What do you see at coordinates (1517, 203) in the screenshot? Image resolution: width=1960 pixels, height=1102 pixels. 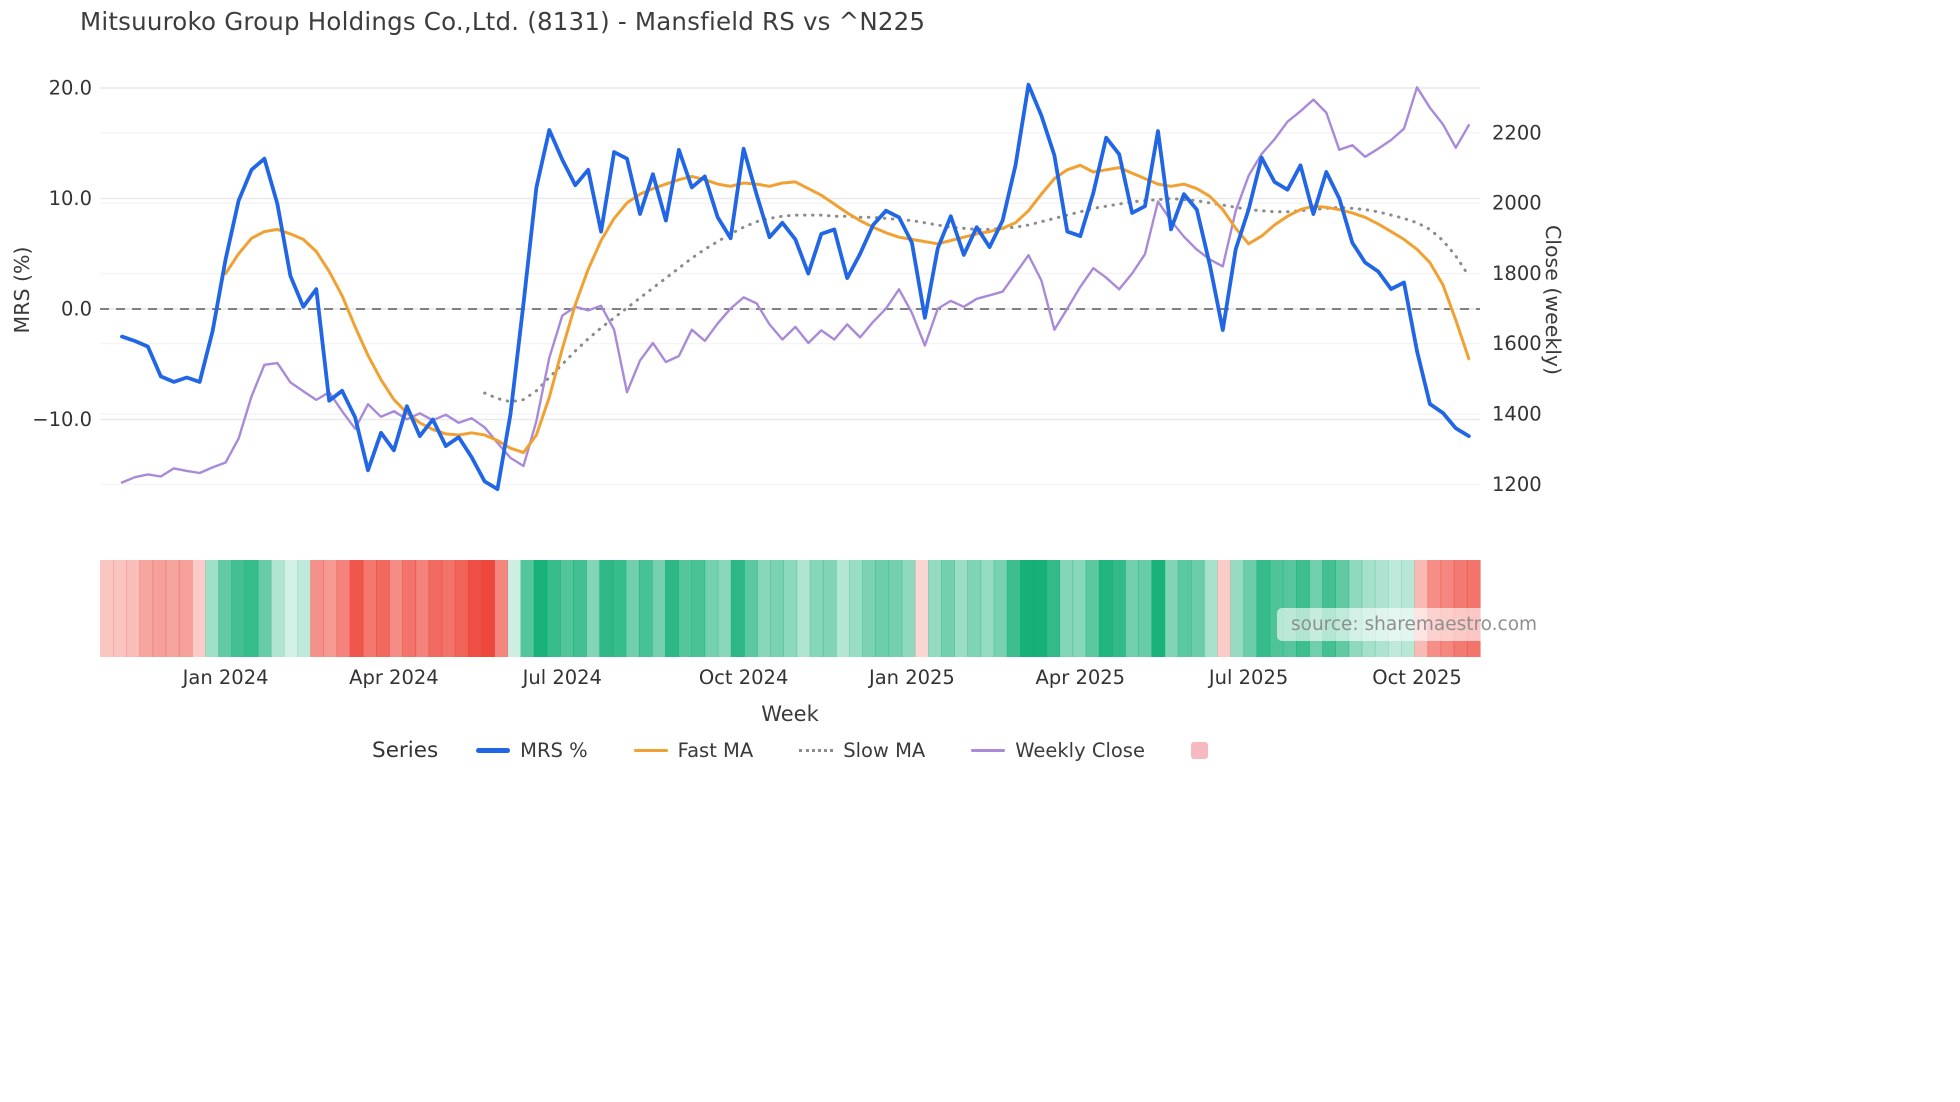 I see `right-tick-label: 2000` at bounding box center [1517, 203].